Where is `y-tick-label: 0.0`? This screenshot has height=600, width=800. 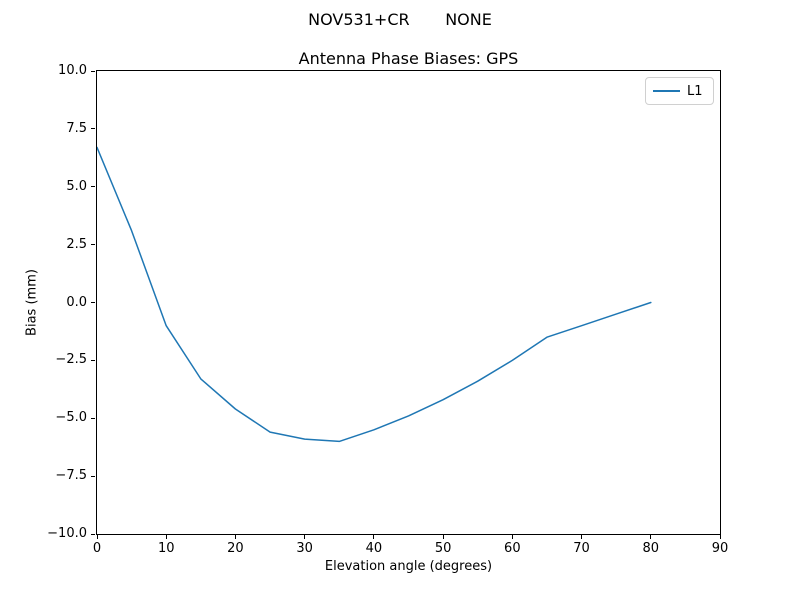
y-tick-label: 0.0 is located at coordinates (76, 302).